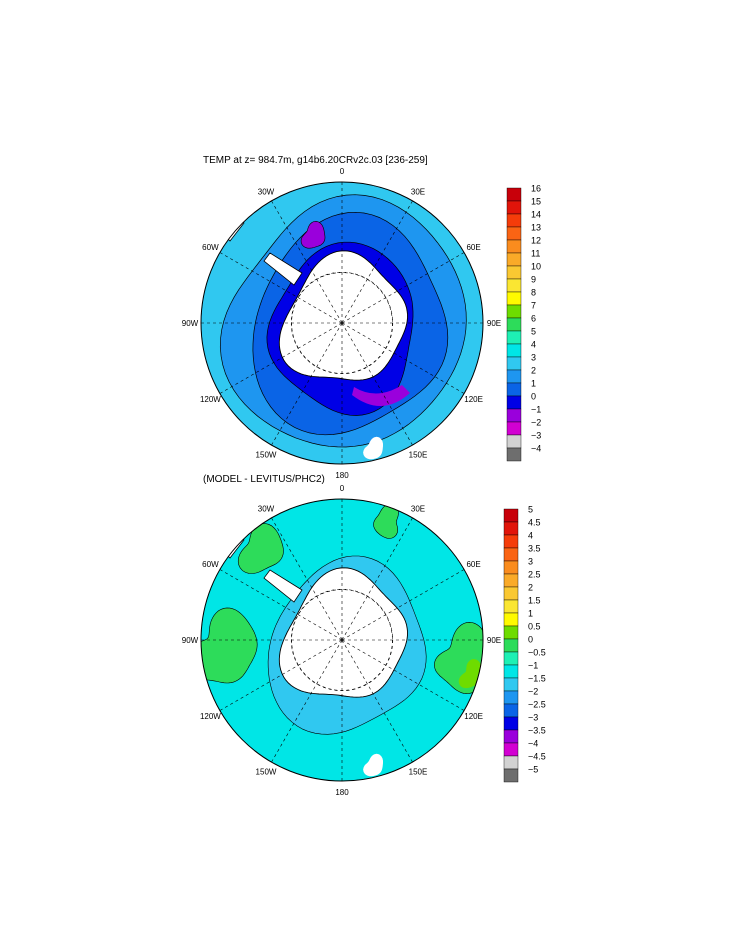  I want to click on colorbar-label: 6, so click(533, 319).